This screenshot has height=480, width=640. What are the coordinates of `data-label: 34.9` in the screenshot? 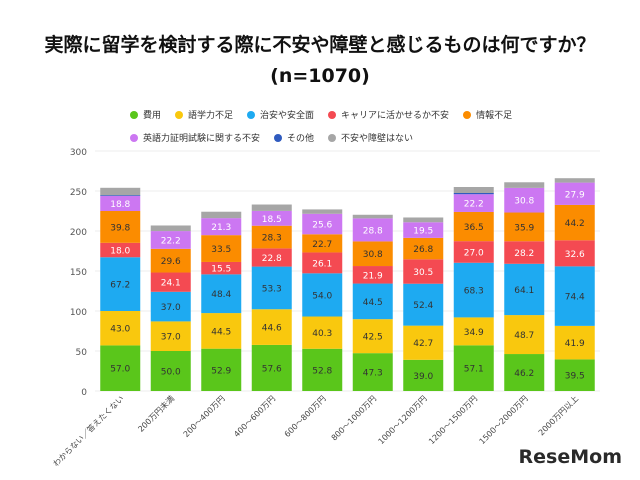 It's located at (474, 333).